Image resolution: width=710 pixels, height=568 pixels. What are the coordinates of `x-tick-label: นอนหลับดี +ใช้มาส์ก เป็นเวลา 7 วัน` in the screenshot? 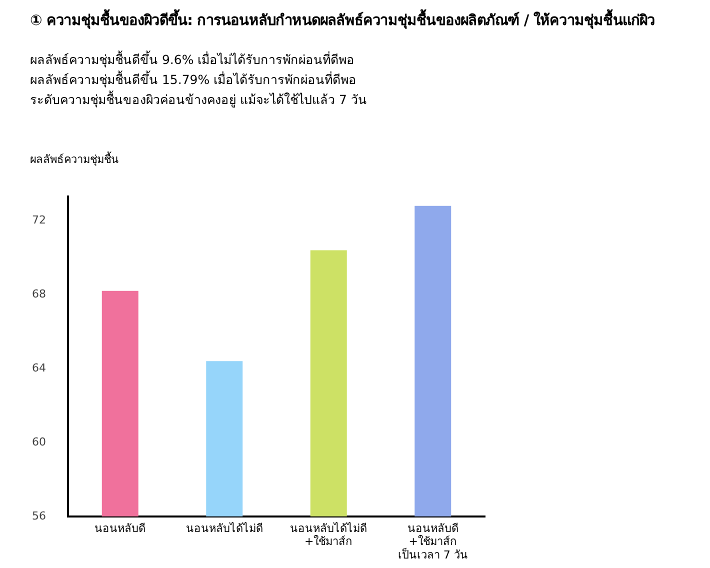 It's located at (433, 542).